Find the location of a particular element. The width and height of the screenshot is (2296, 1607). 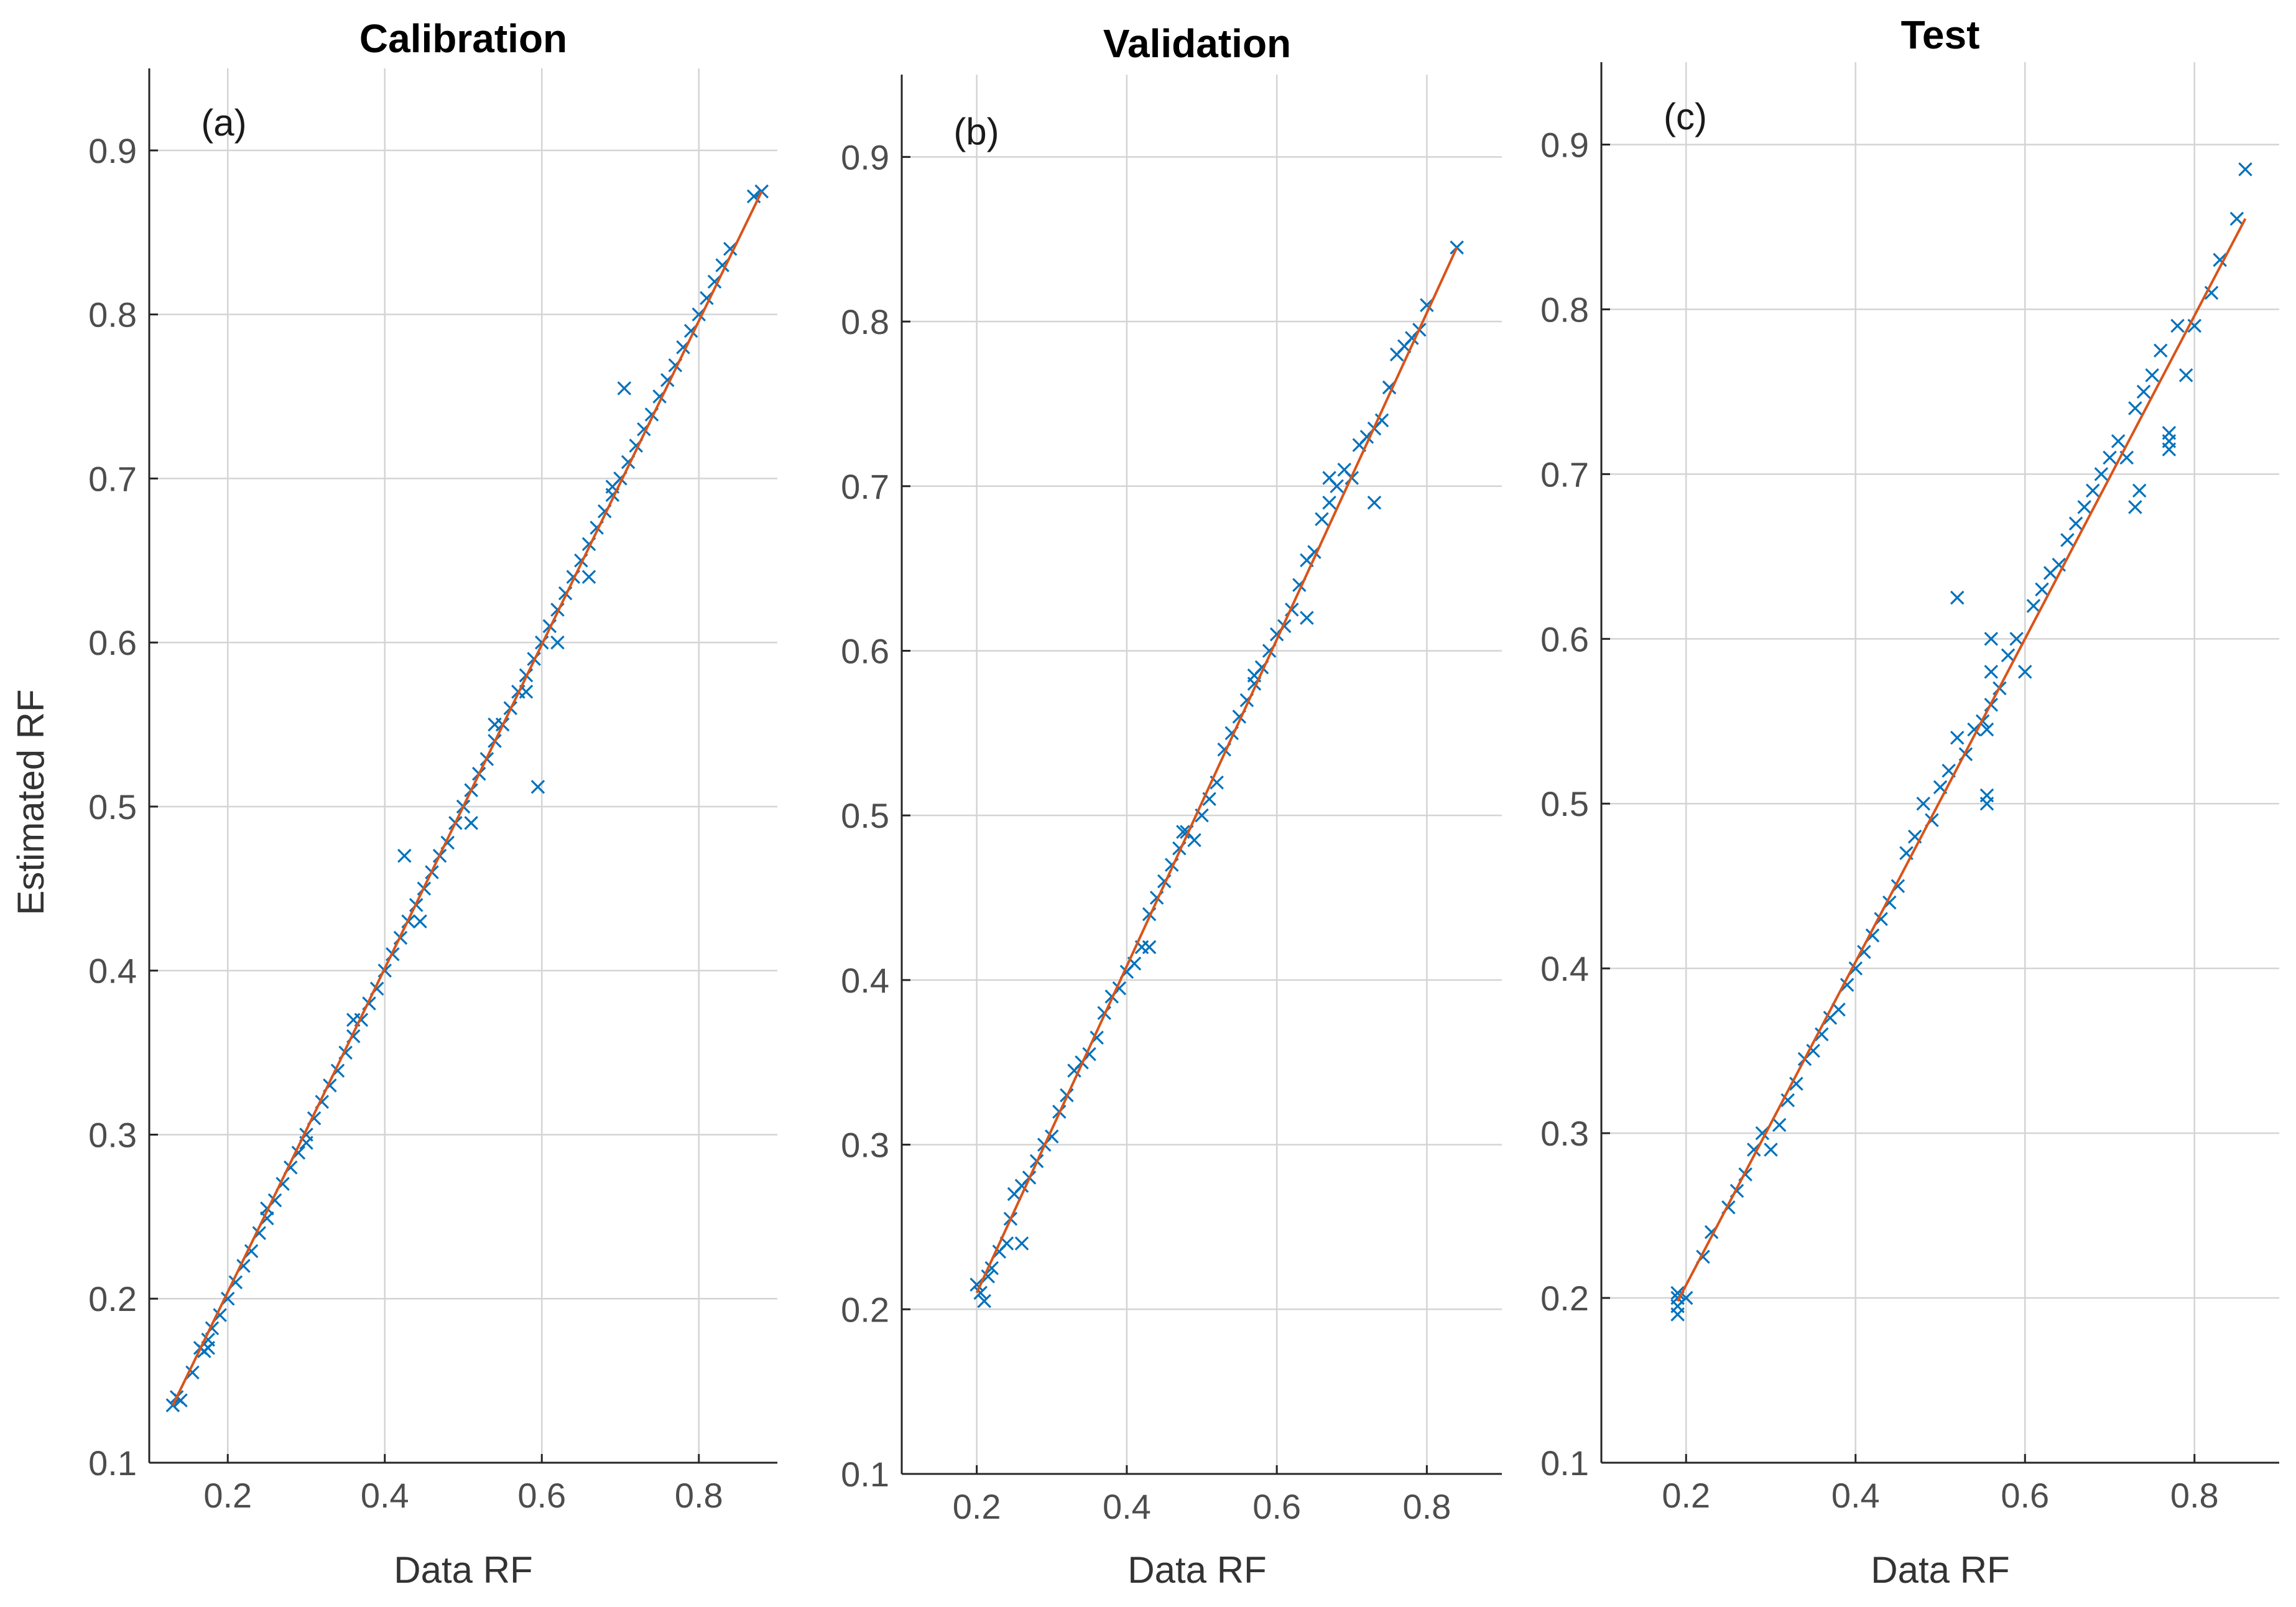

panel-a-xlabel: Data RF is located at coordinates (463, 1570).